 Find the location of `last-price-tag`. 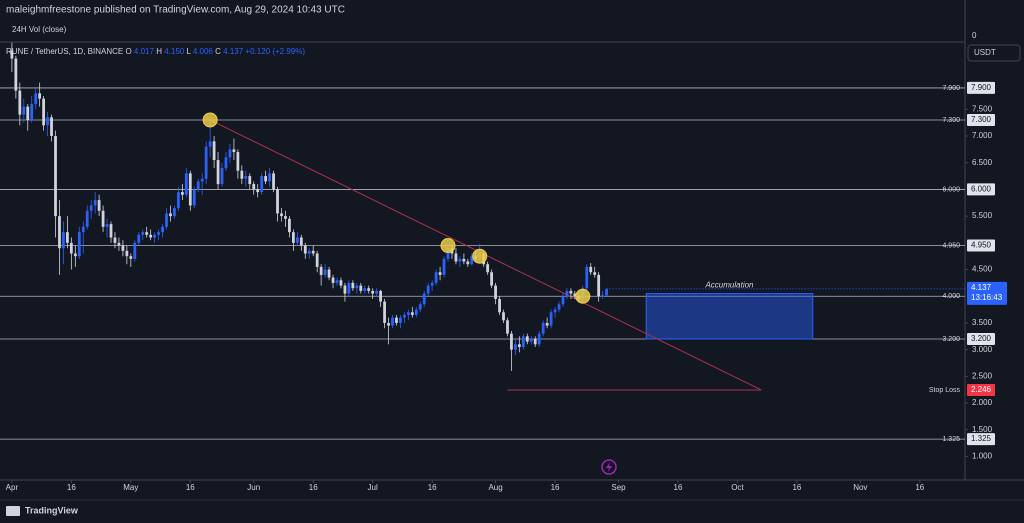

last-price-tag is located at coordinates (987, 293).